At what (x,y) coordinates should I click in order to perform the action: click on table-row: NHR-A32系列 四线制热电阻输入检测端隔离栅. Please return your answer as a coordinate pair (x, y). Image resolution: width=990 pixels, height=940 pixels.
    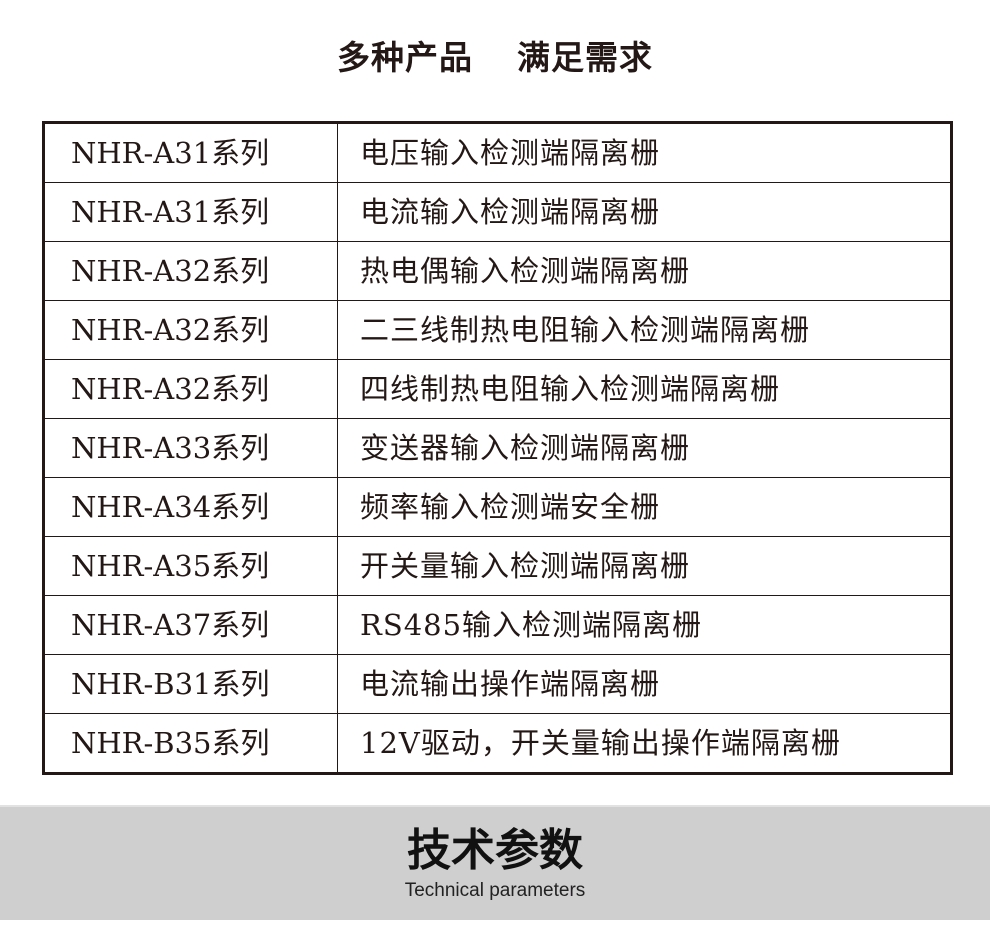
    Looking at the image, I should click on (497, 389).